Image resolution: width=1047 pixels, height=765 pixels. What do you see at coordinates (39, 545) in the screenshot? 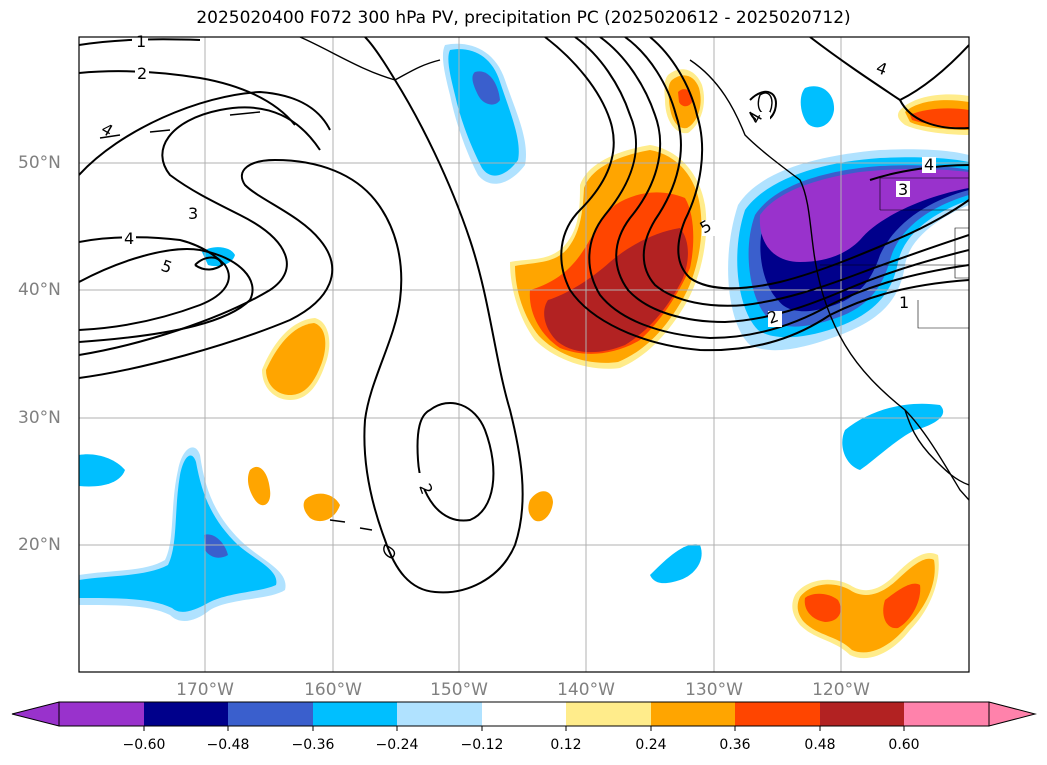
I see `lat-label: 20°N` at bounding box center [39, 545].